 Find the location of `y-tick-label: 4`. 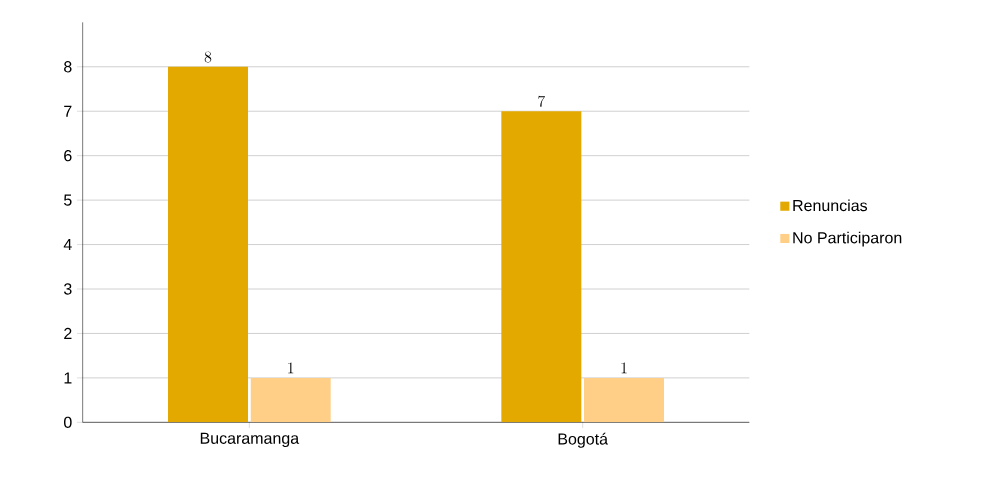

y-tick-label: 4 is located at coordinates (67, 245).